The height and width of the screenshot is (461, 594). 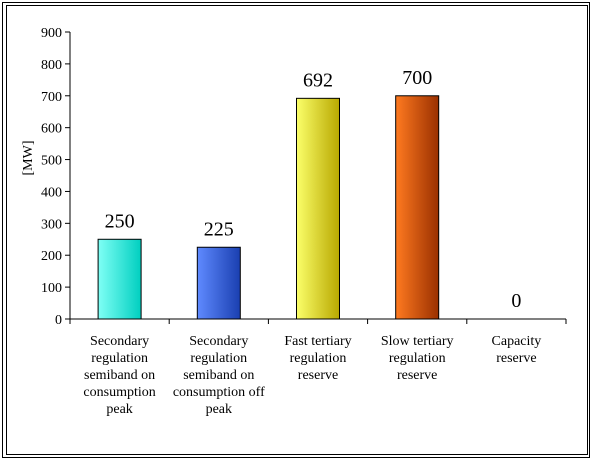 I want to click on category-label: Fast tertiary, so click(x=317, y=341).